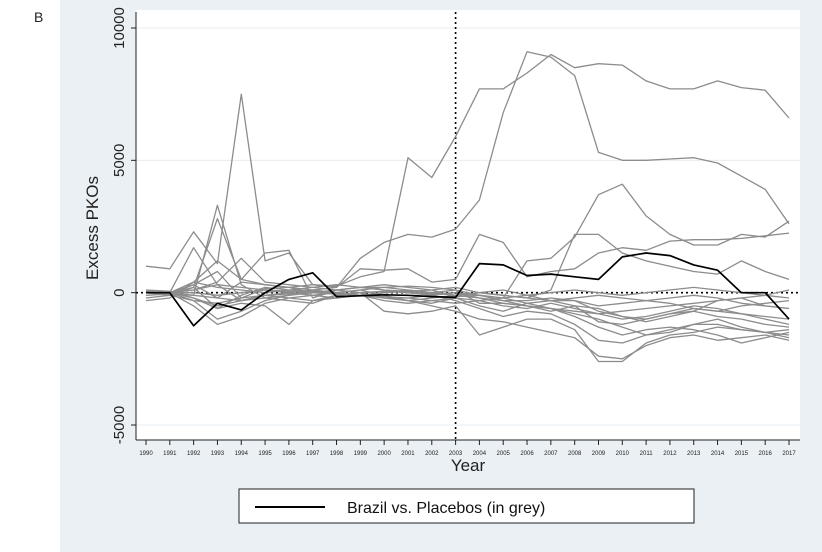 The width and height of the screenshot is (822, 552). I want to click on x-tick-label: 1993, so click(218, 454).